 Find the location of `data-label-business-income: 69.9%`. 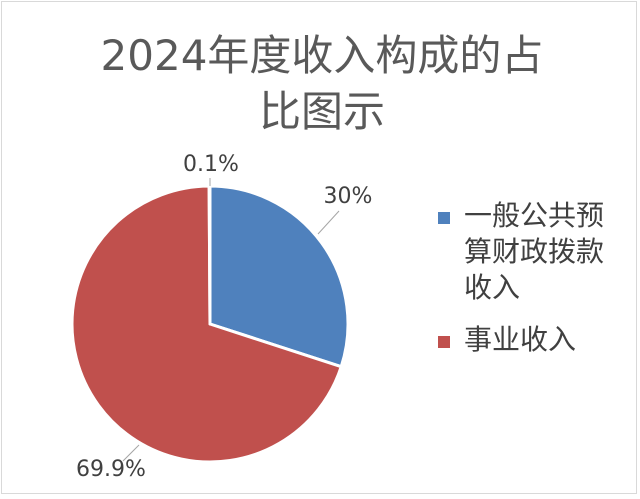

data-label-business-income: 69.9% is located at coordinates (111, 469).